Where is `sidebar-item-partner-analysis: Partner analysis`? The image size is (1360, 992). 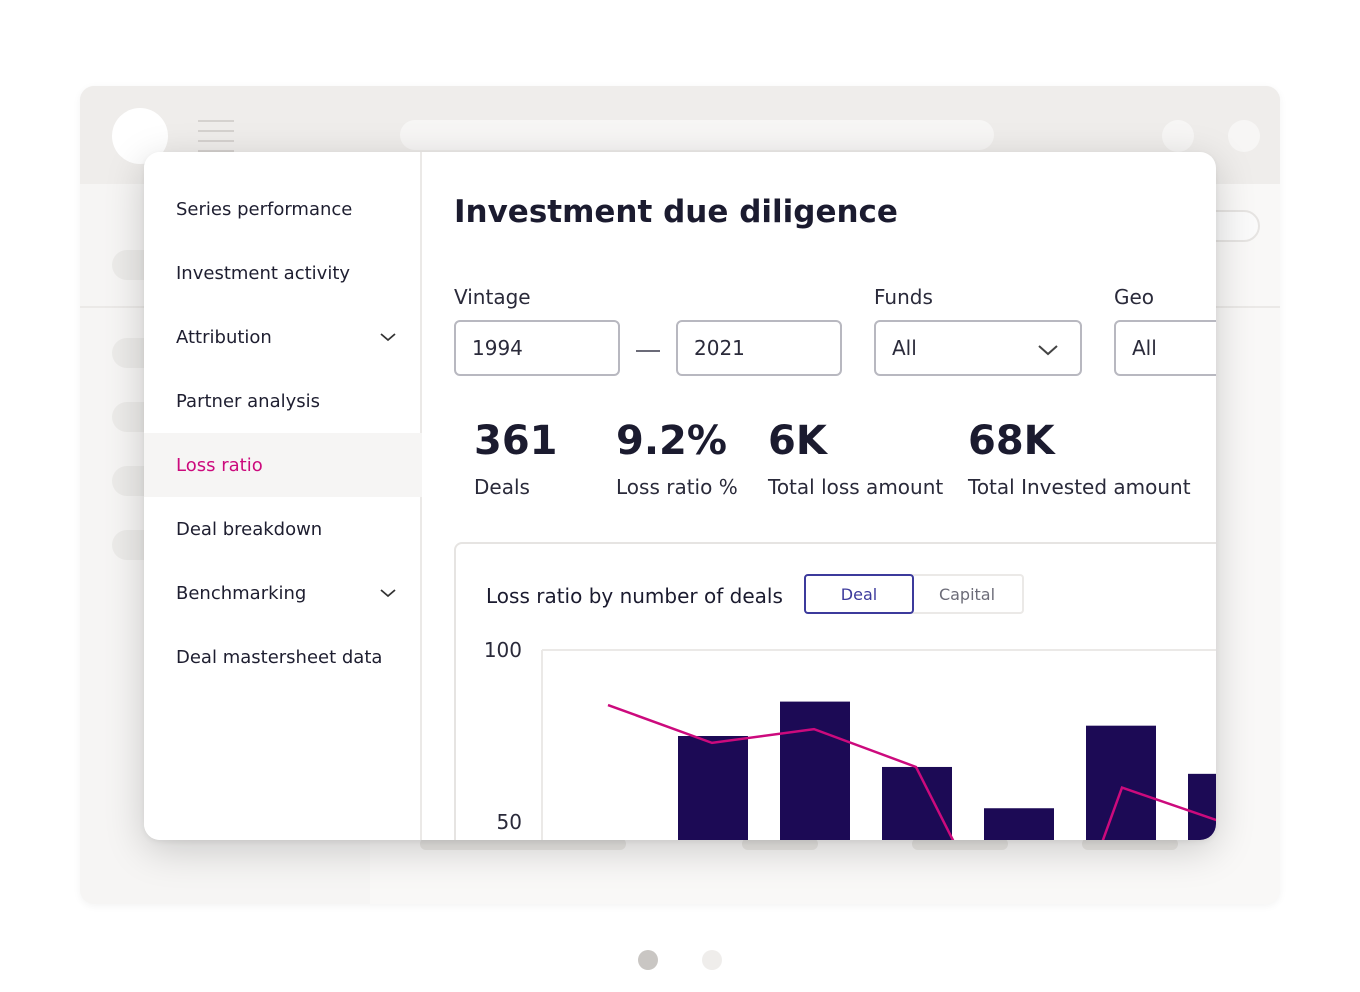 sidebar-item-partner-analysis: Partner analysis is located at coordinates (283, 401).